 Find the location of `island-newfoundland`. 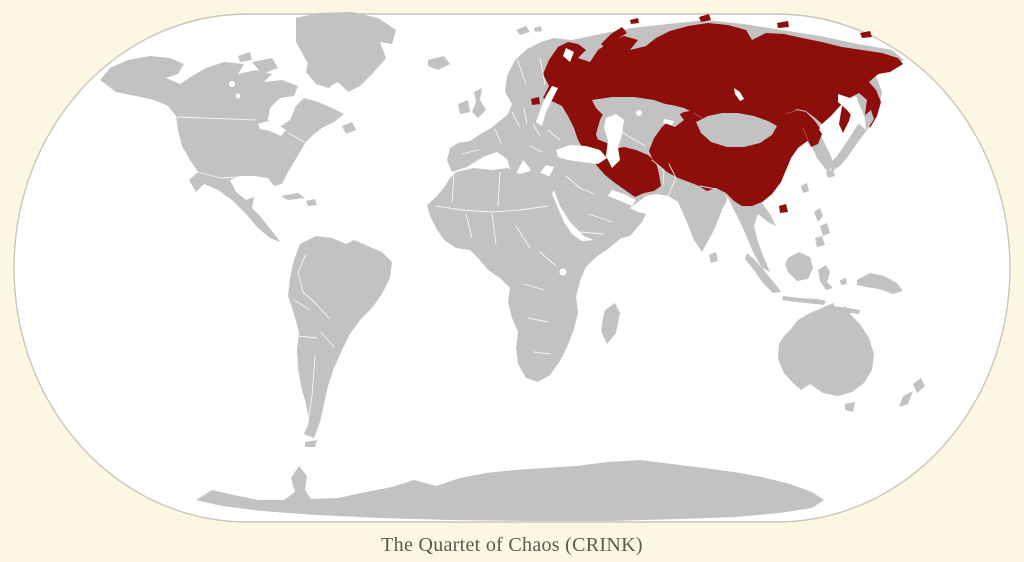

island-newfoundland is located at coordinates (349, 128).